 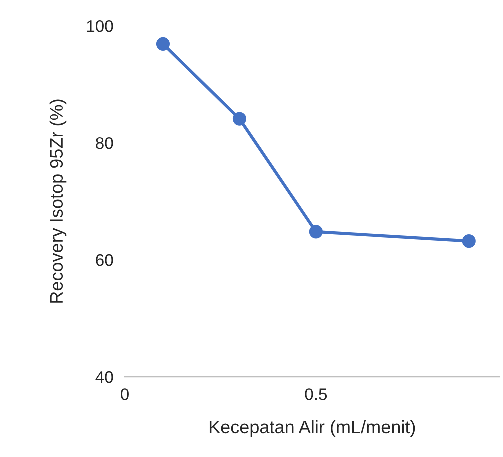 What do you see at coordinates (105, 377) in the screenshot?
I see `y-tick-label: 40` at bounding box center [105, 377].